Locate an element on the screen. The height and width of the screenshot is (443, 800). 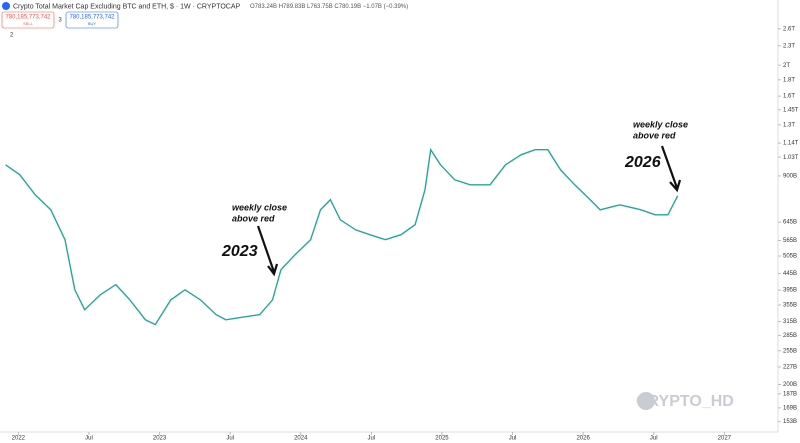
buy-label: BUY is located at coordinates (92, 23).